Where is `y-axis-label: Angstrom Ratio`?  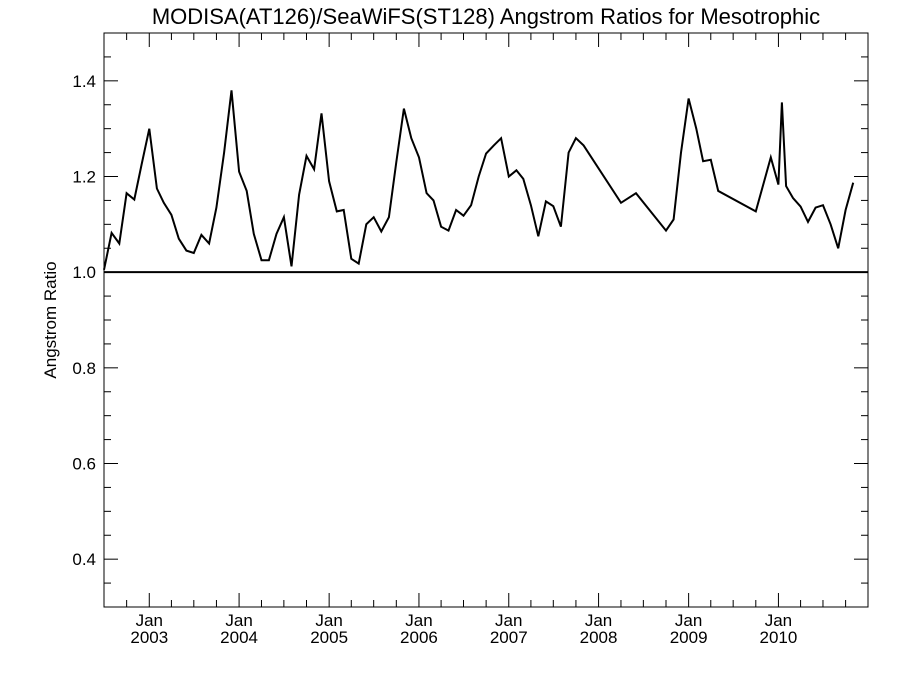
y-axis-label: Angstrom Ratio is located at coordinates (50, 319).